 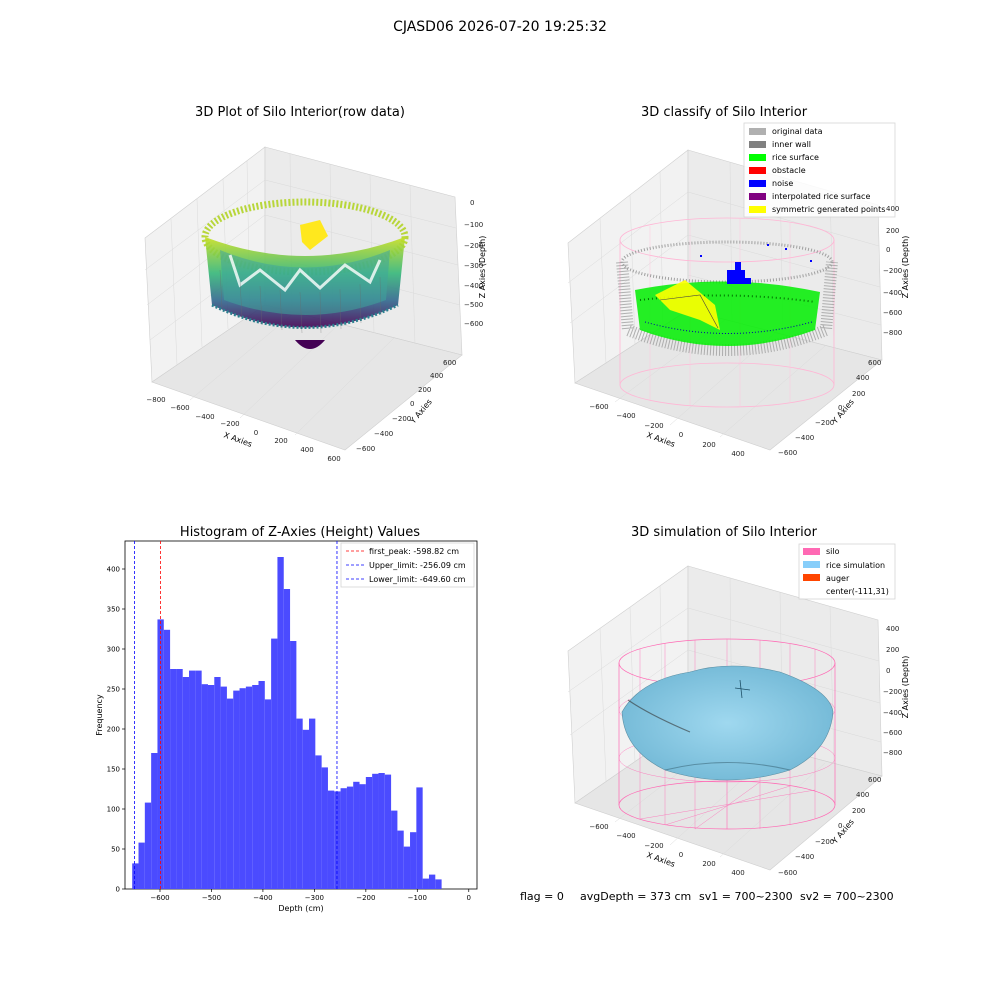 I want to click on classify-x-tick: 0, so click(x=681, y=435).